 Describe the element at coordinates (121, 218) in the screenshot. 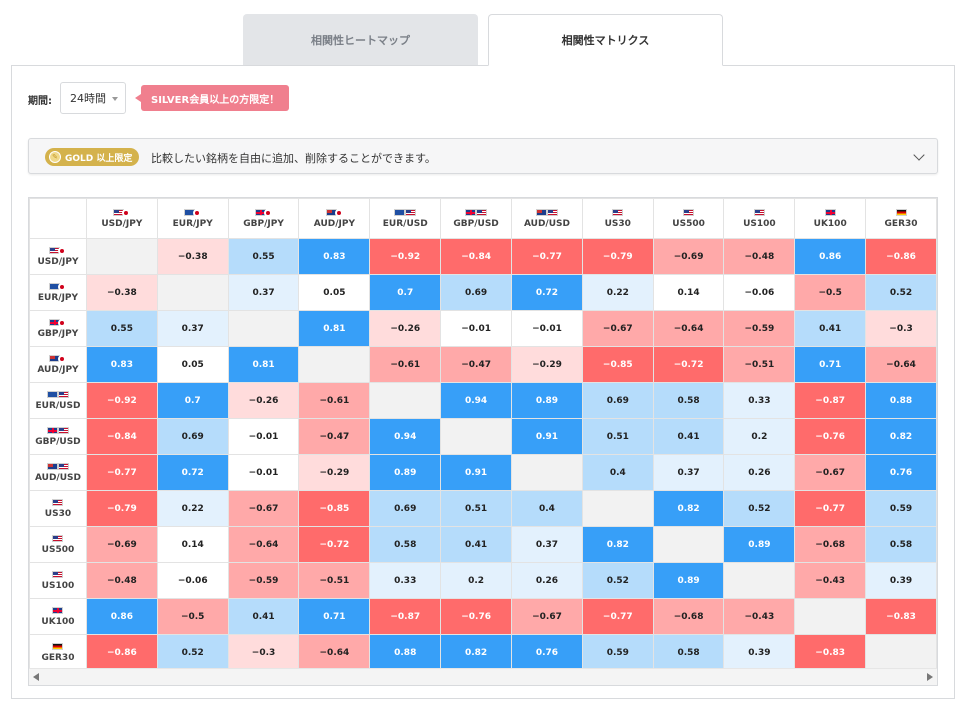

I see `column-header: USD/JPY` at that location.